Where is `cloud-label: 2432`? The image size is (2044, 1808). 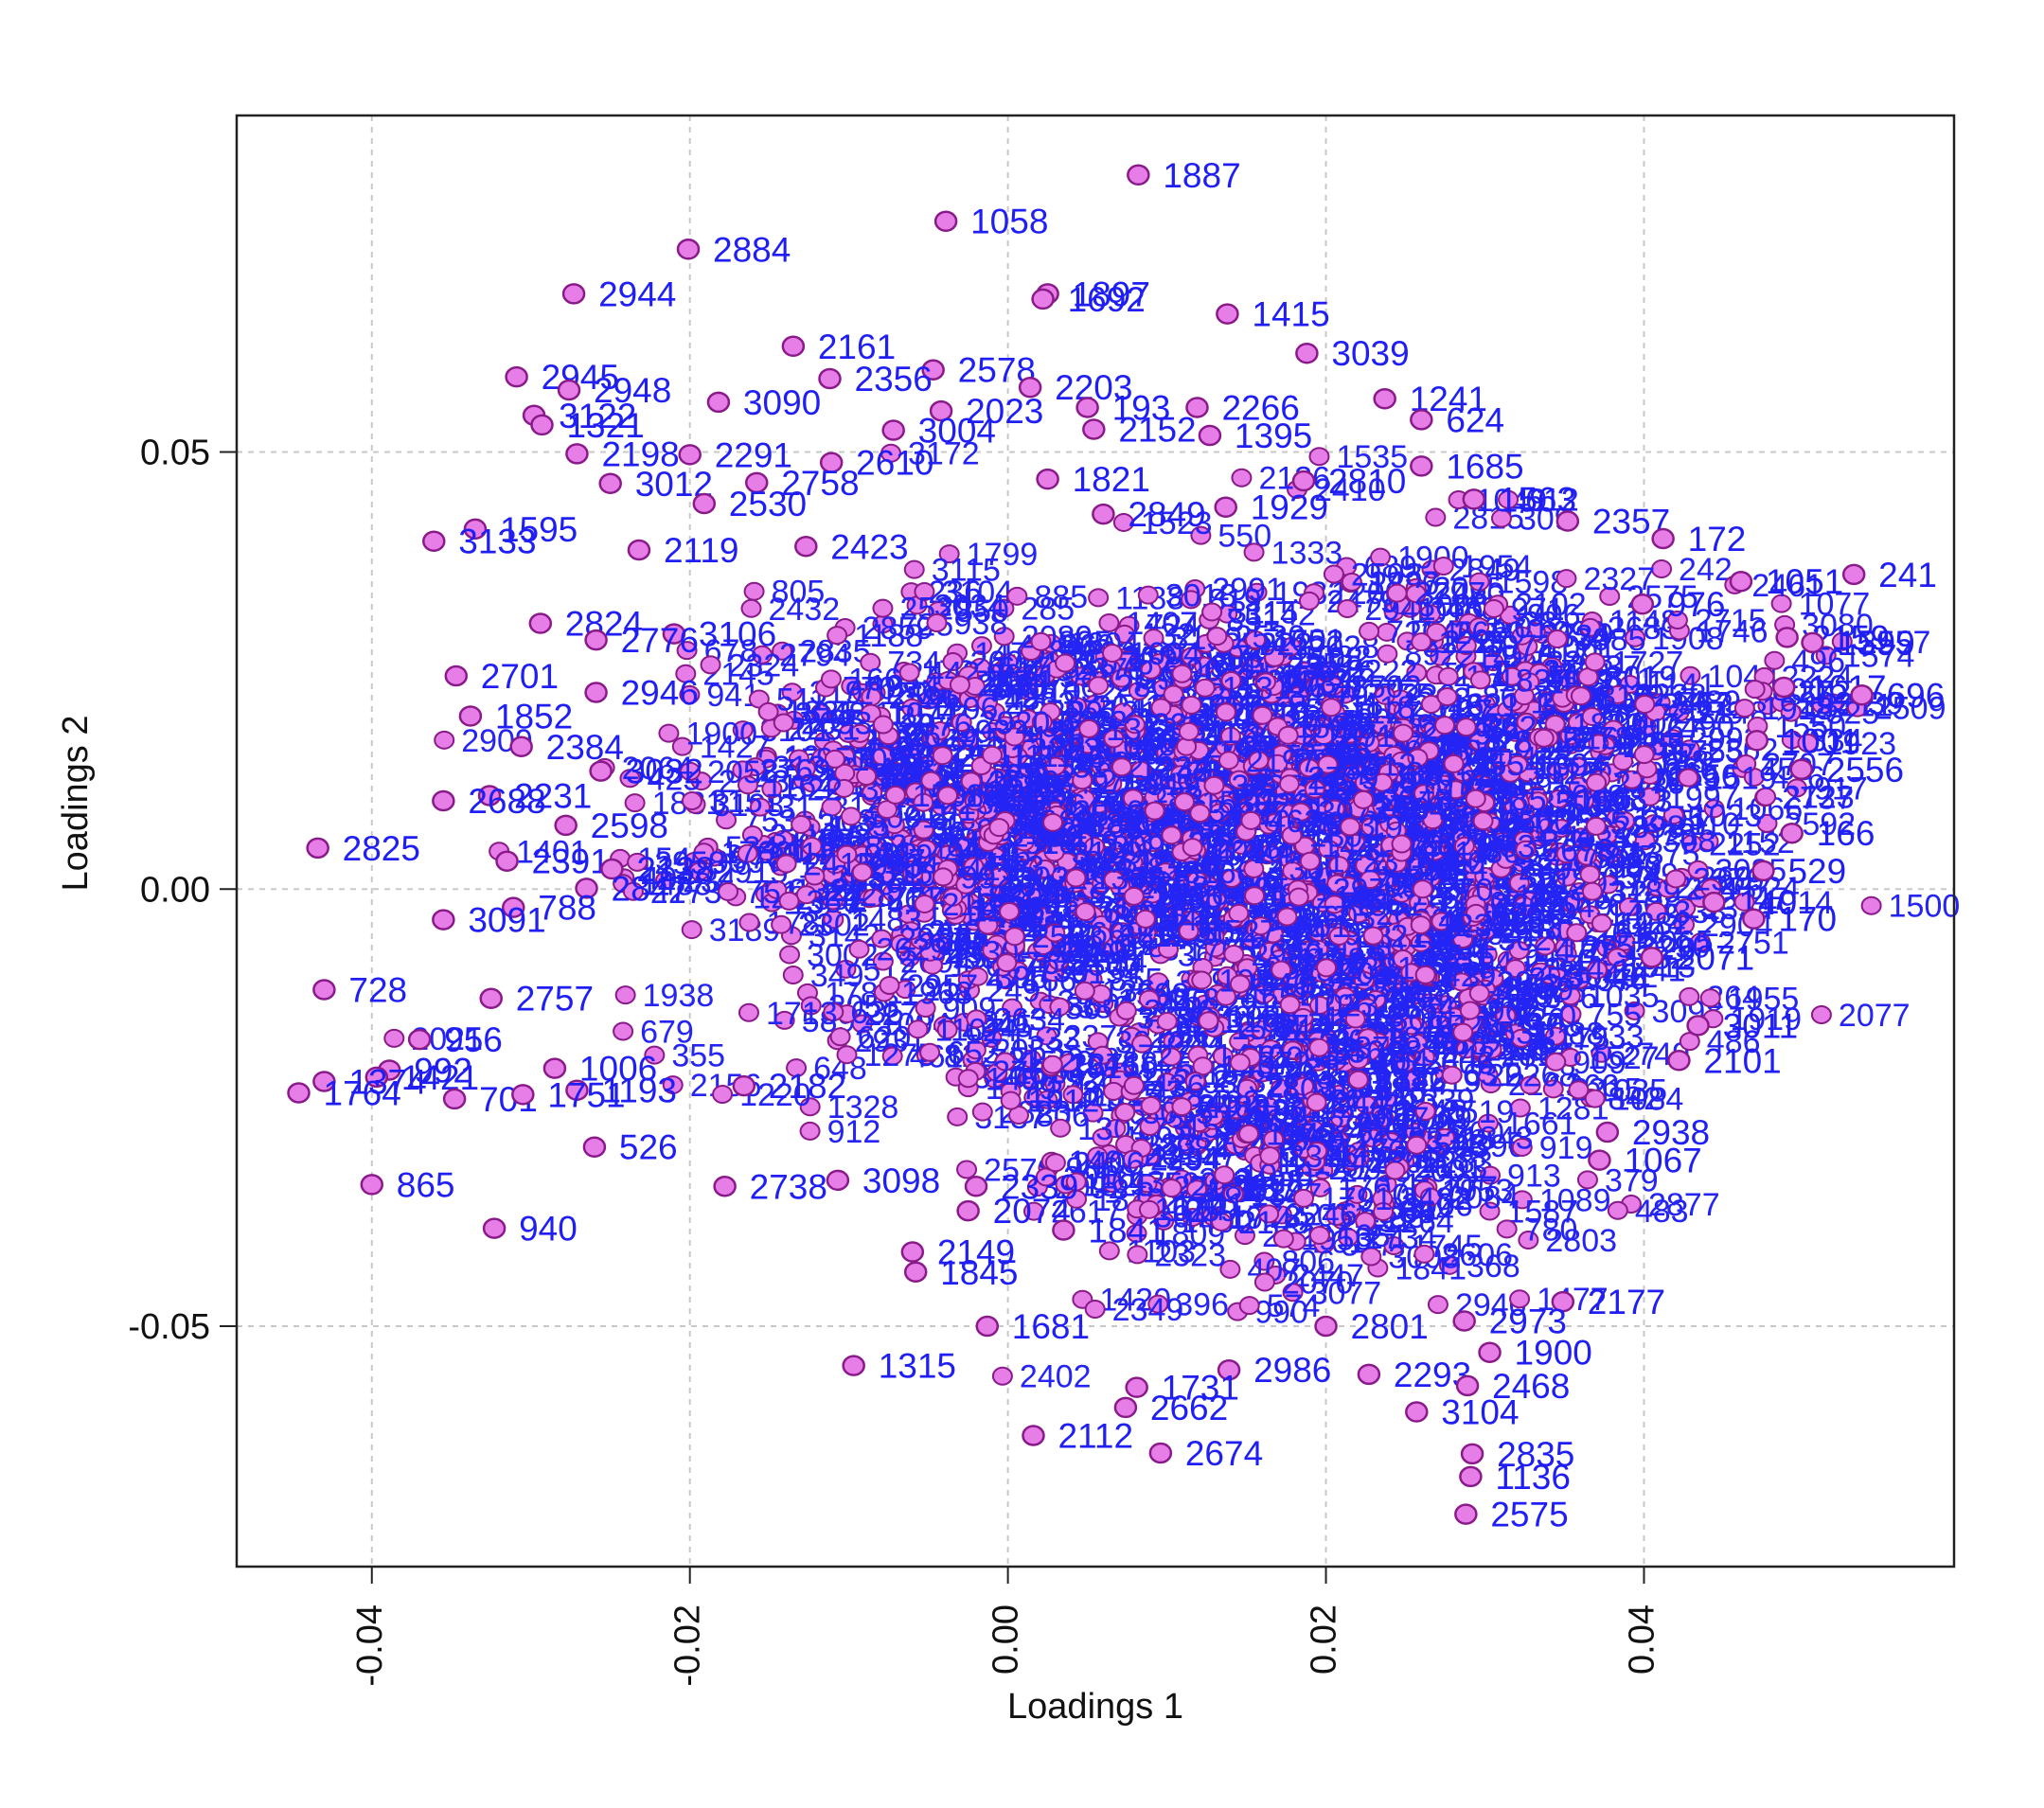 cloud-label: 2432 is located at coordinates (805, 610).